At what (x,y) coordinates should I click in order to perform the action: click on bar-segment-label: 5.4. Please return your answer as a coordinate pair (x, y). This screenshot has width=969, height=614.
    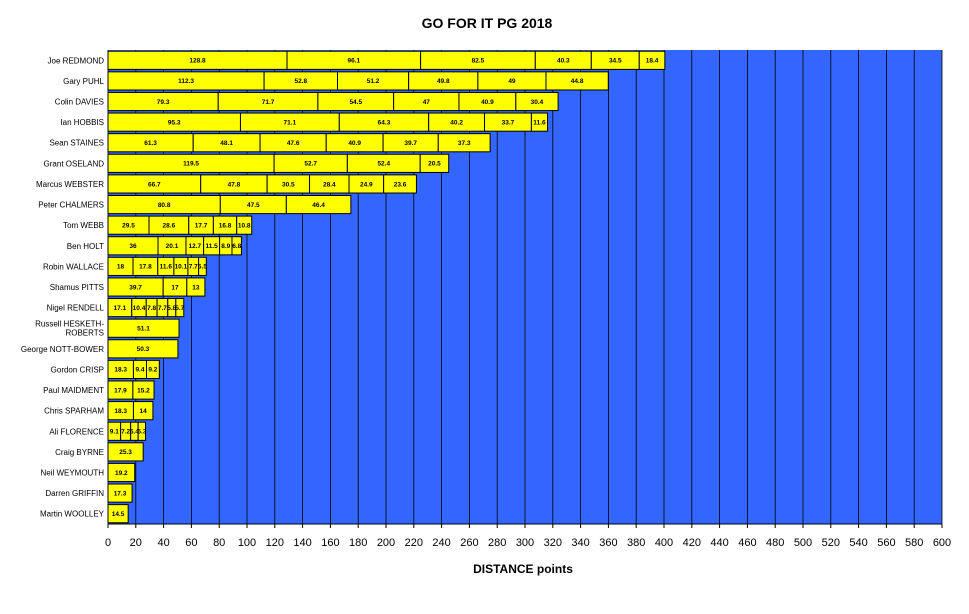
    Looking at the image, I should click on (134, 432).